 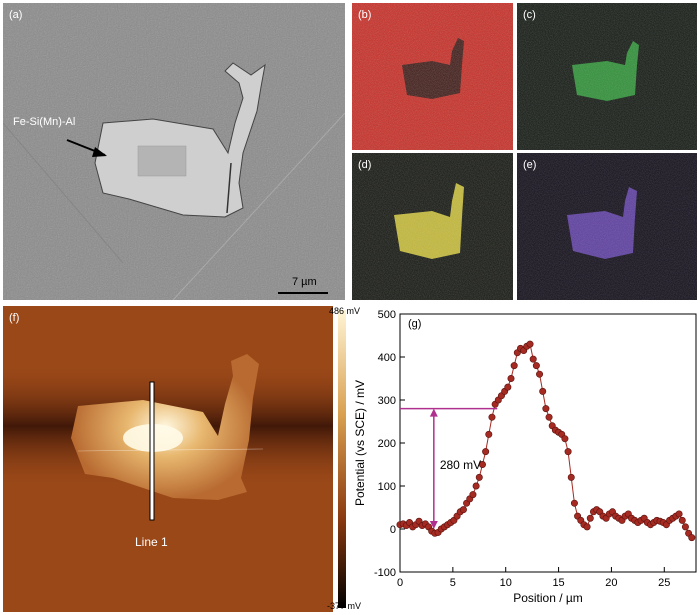 I want to click on eds-map-e, so click(x=607, y=226).